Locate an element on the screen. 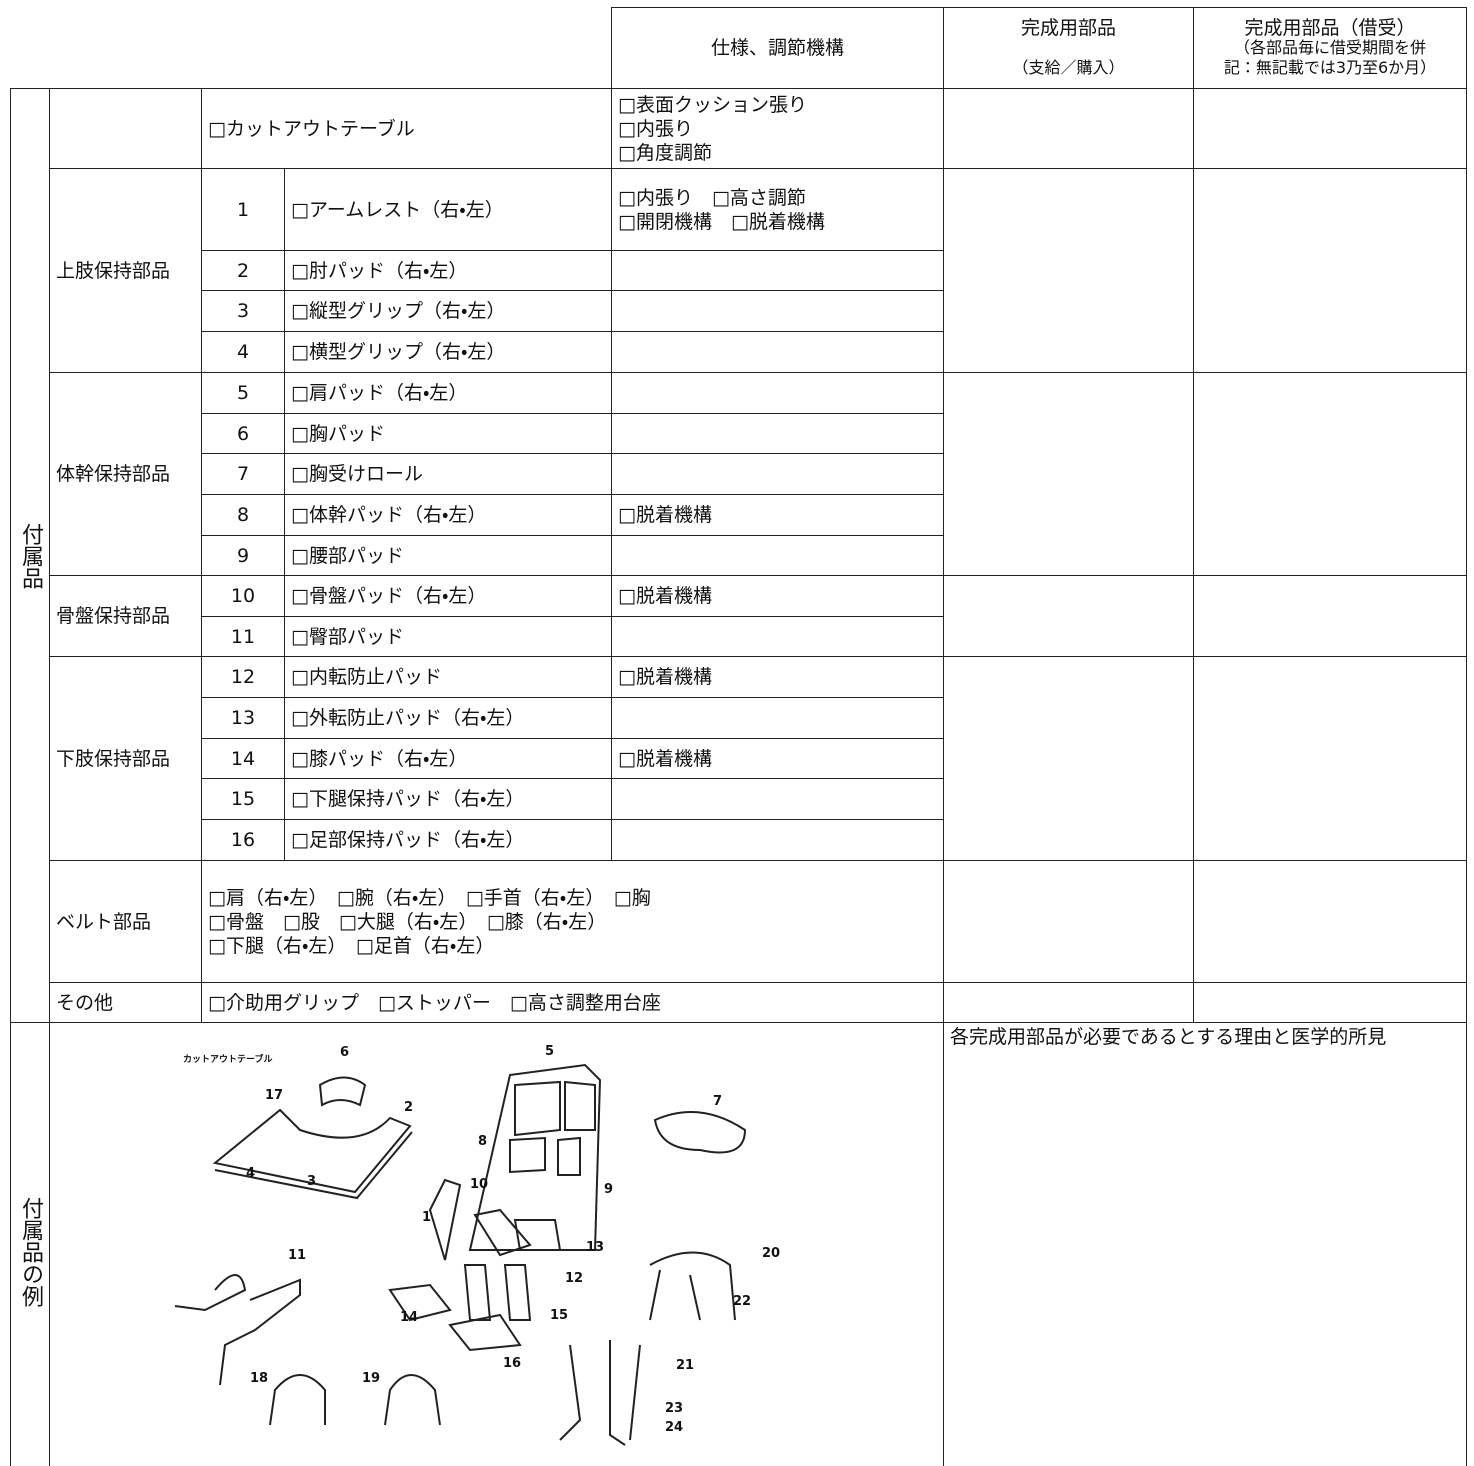  item-name: □横型グリップ（右・左） is located at coordinates (448, 352).